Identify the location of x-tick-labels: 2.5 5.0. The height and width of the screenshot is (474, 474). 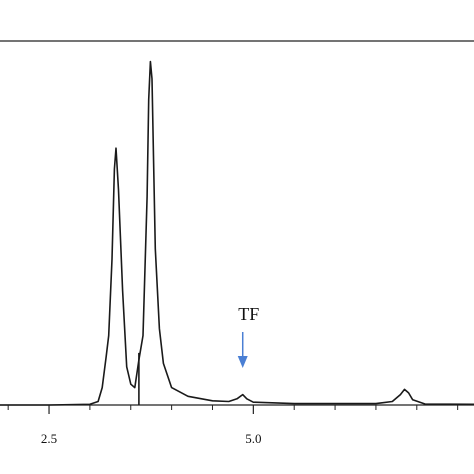
(151, 438).